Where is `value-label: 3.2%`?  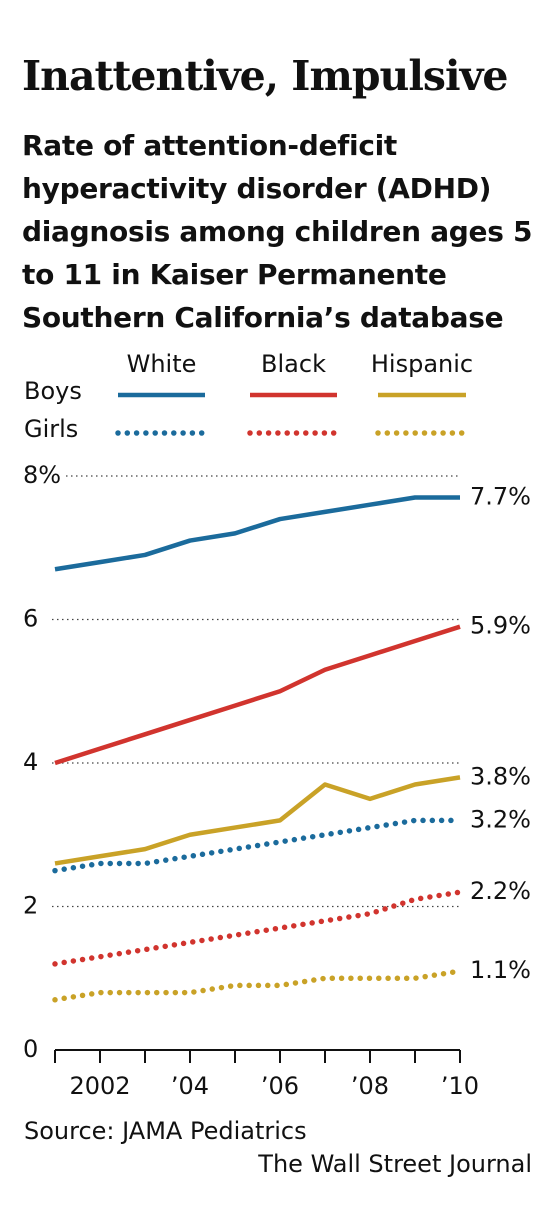 value-label: 3.2% is located at coordinates (500, 819).